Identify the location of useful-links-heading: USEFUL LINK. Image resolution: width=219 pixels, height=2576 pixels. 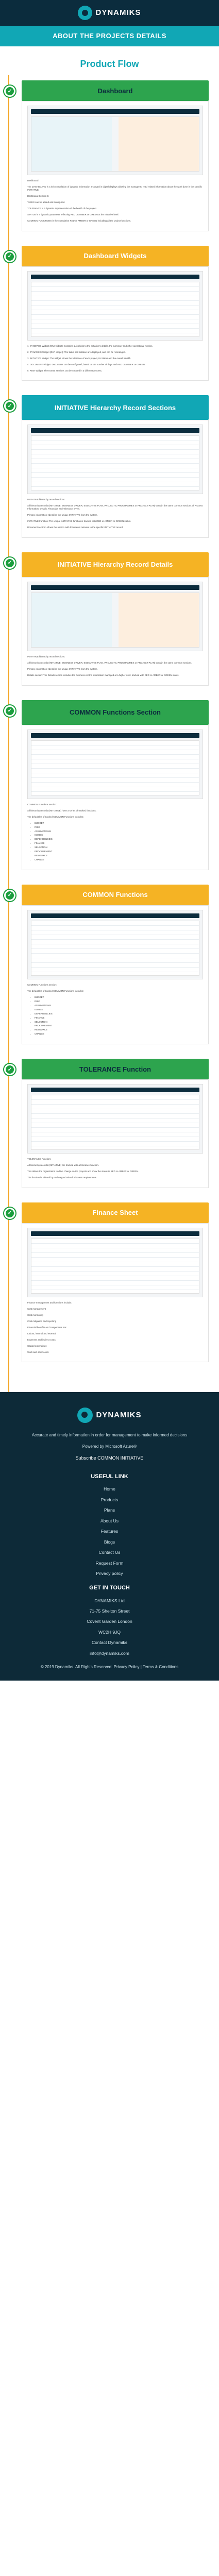
(109, 1476).